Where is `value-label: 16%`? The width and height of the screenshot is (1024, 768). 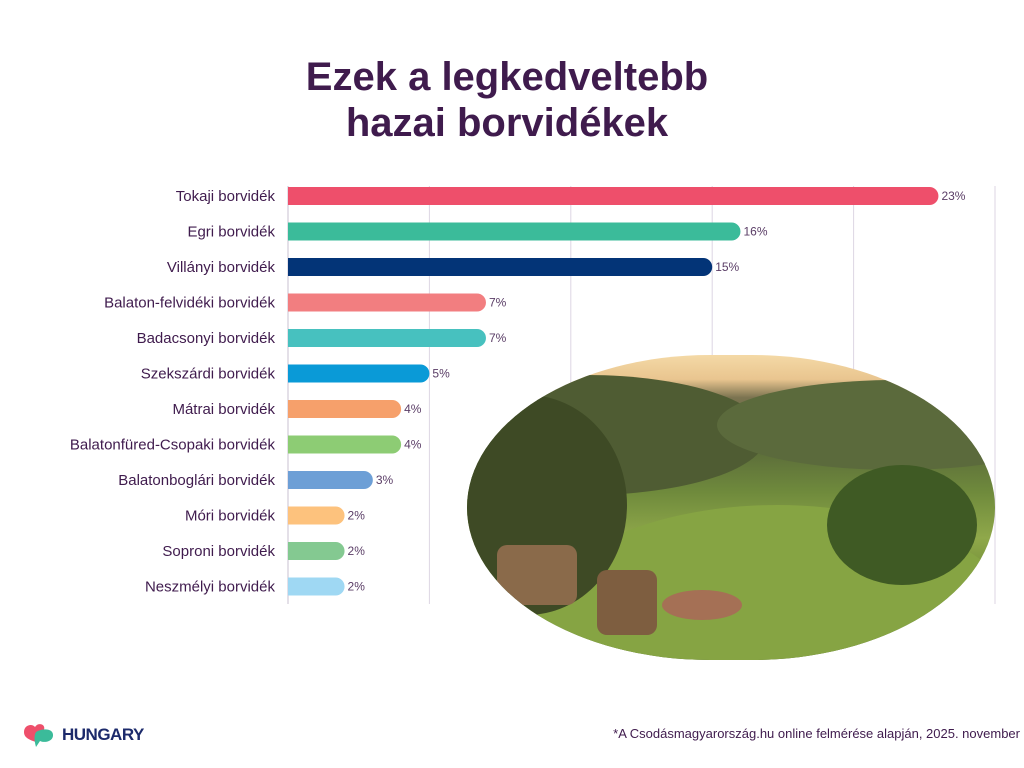 value-label: 16% is located at coordinates (755, 232).